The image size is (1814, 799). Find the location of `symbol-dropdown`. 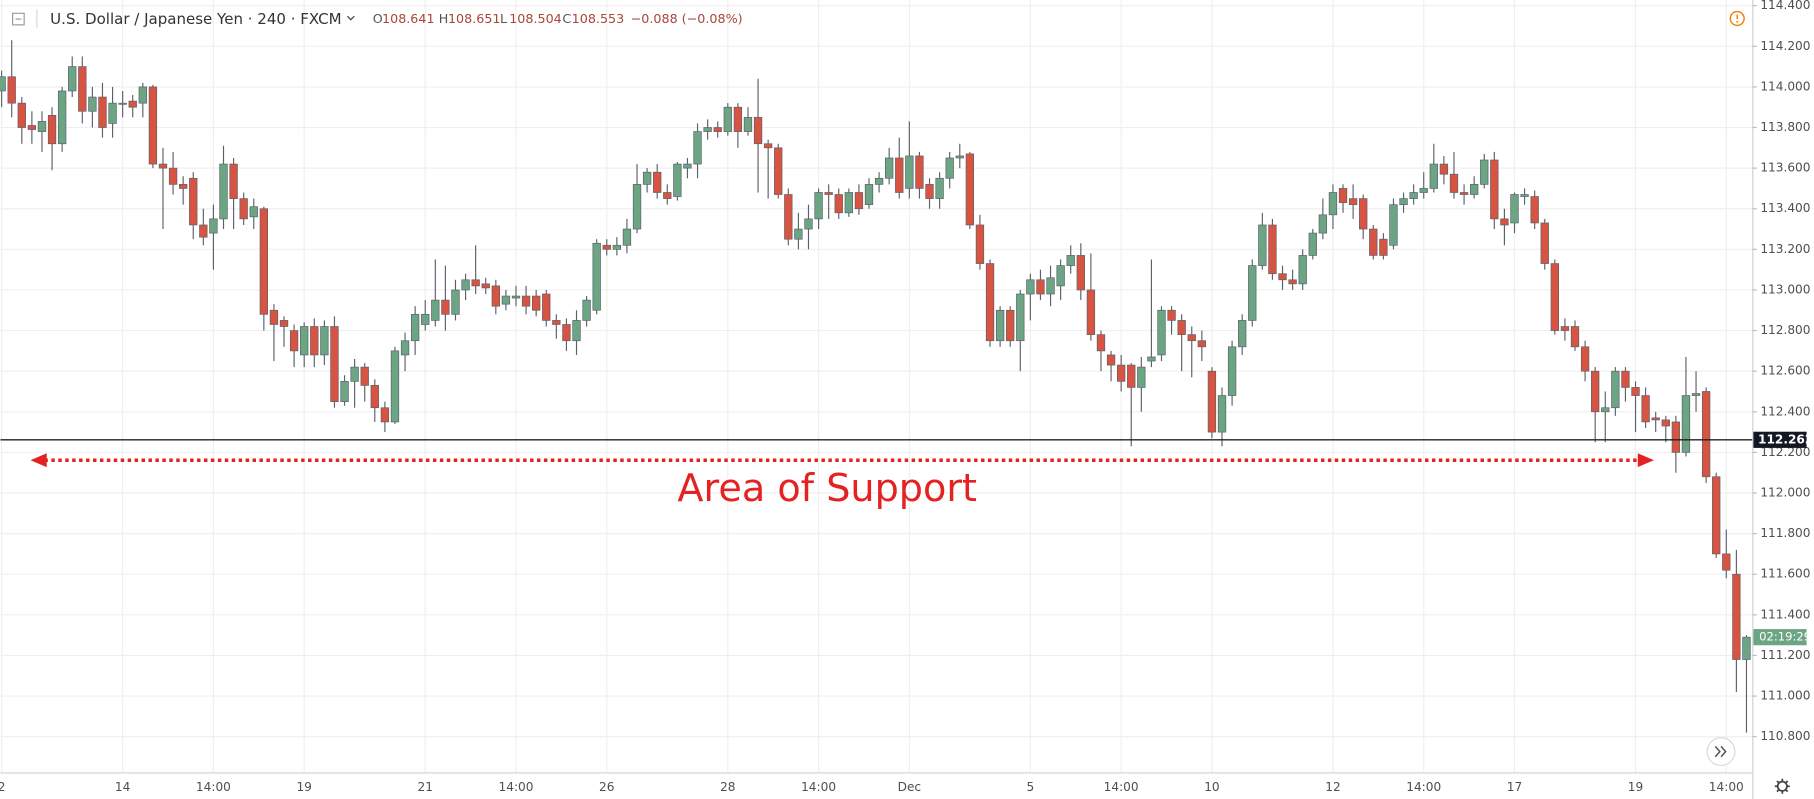

symbol-dropdown is located at coordinates (350, 18).